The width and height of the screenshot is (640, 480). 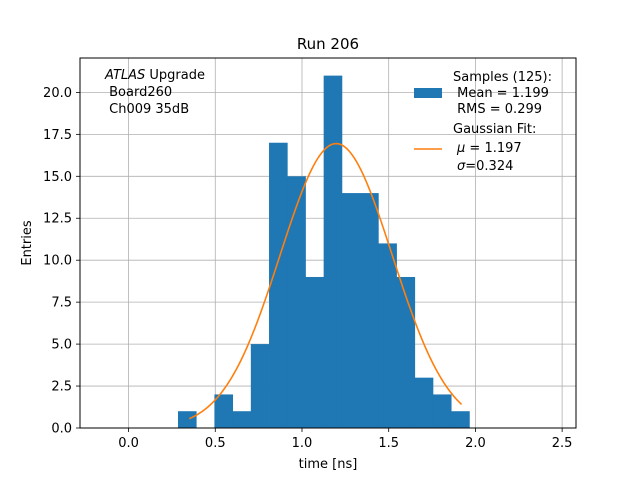 I want to click on legend-samples-title: Samples (125):, so click(x=502, y=77).